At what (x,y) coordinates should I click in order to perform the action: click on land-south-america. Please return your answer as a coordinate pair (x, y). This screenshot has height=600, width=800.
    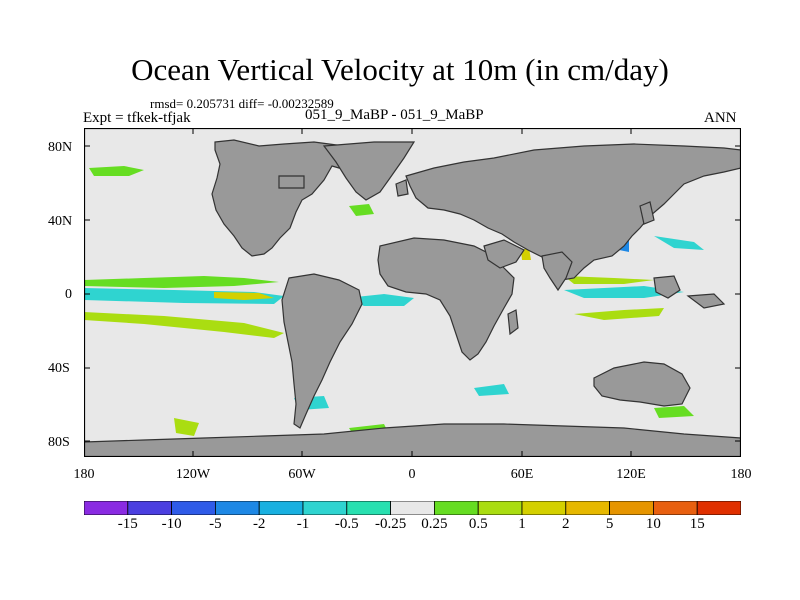
    Looking at the image, I should click on (322, 351).